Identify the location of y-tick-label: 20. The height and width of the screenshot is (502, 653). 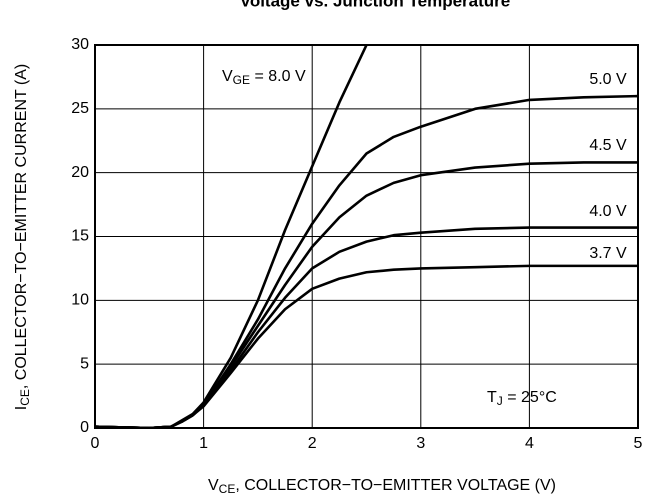
(80, 172).